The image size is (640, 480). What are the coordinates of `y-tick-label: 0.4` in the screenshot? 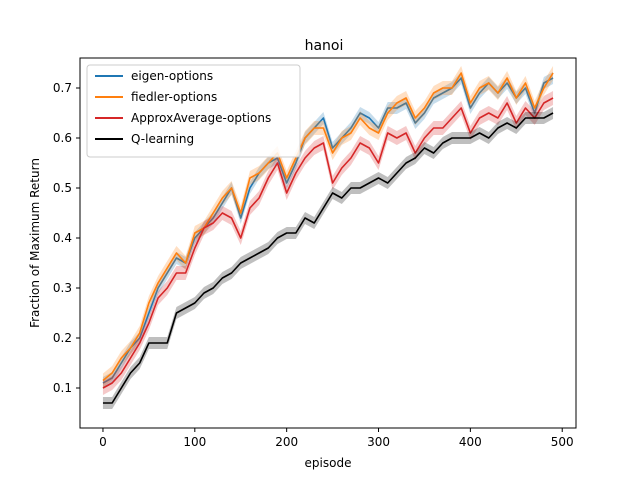 It's located at (62, 238).